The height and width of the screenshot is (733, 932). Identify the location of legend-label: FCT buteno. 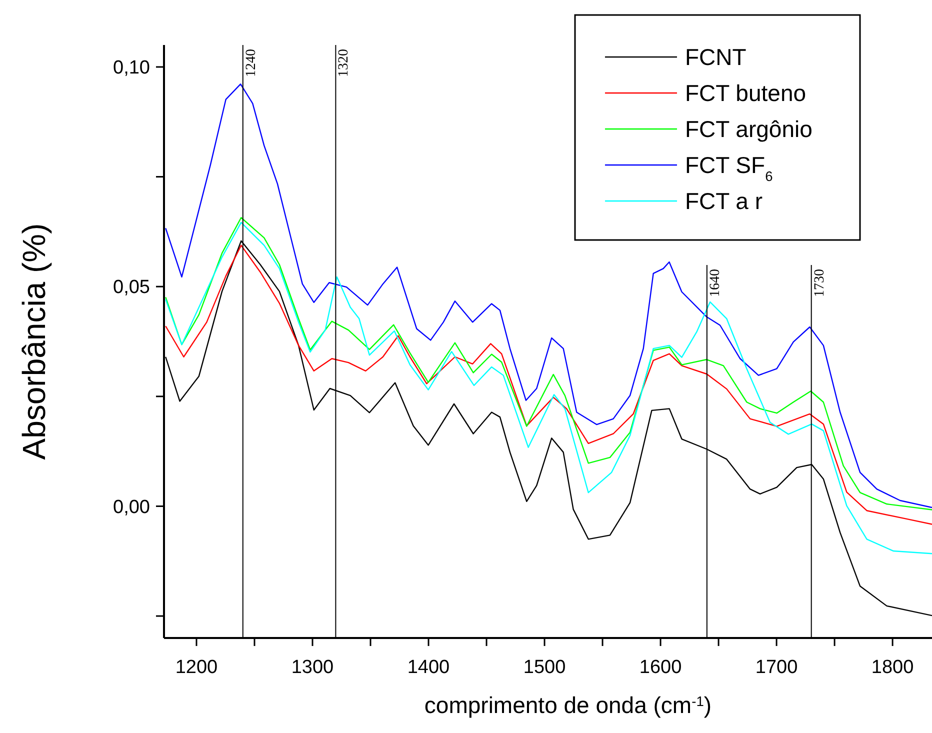
(745, 93).